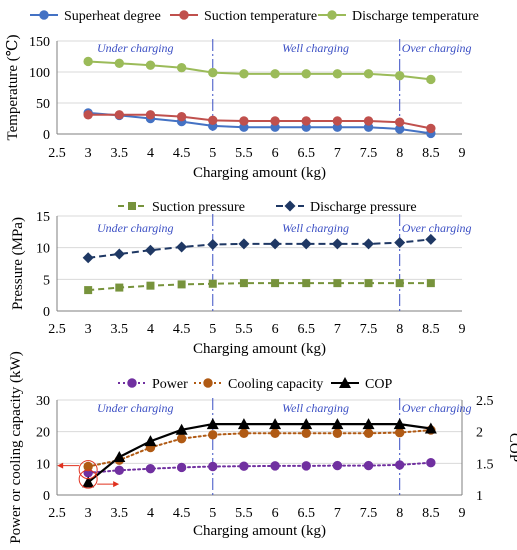  I want to click on x-tick-label: 8.5, so click(431, 329).